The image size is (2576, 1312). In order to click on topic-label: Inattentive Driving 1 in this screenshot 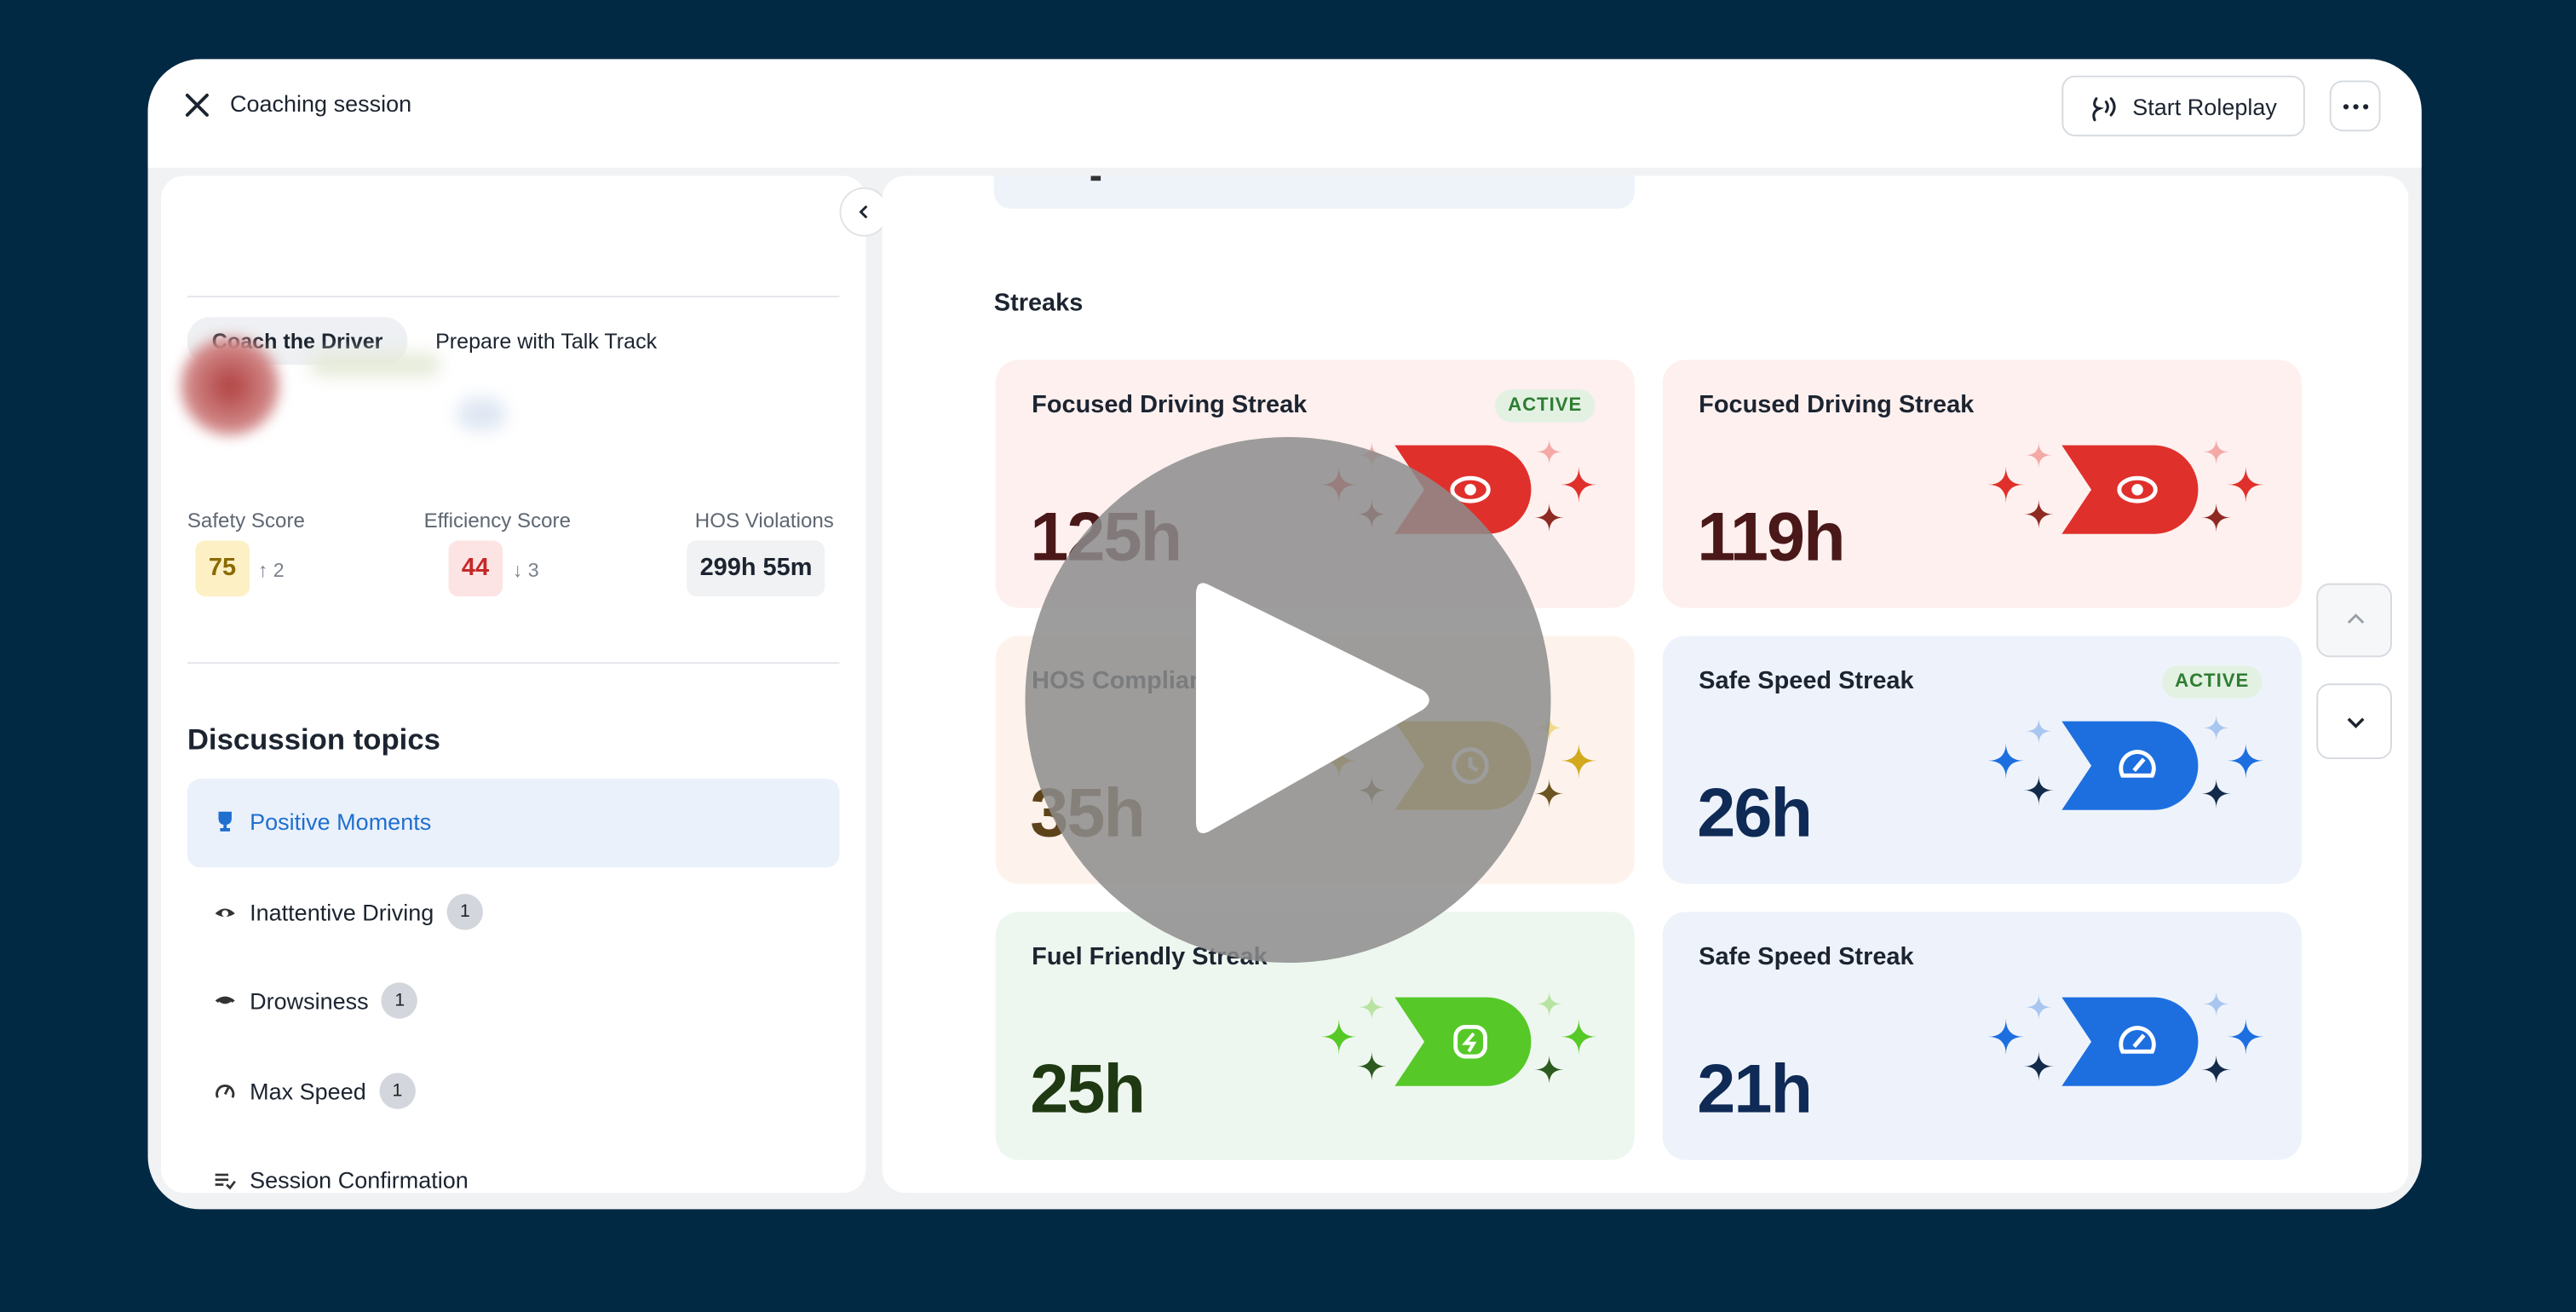, I will do `click(367, 911)`.